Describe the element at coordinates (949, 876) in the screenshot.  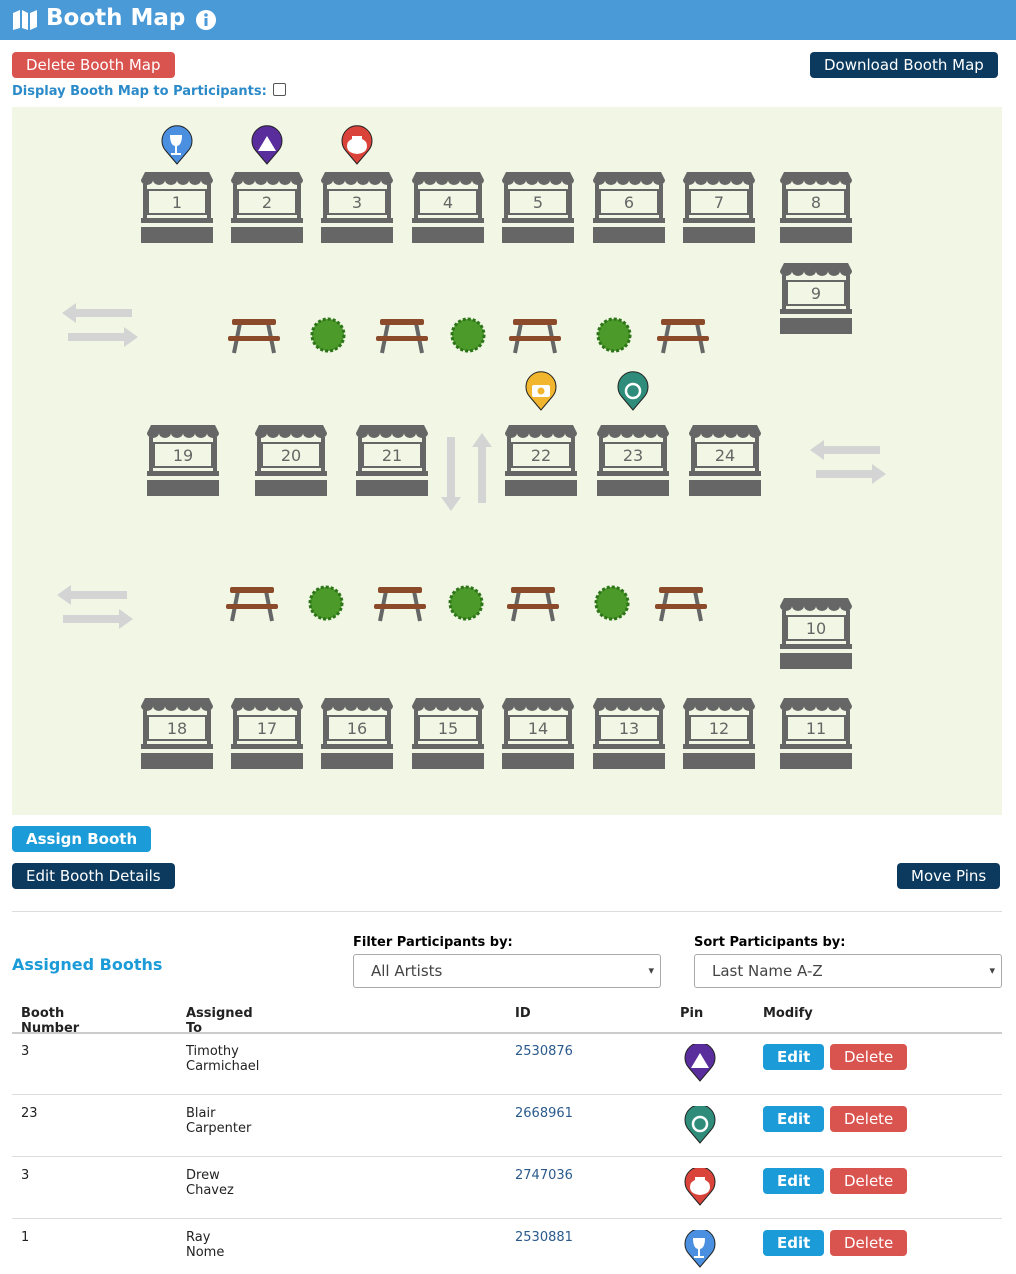
I see `move-pins-button: Move Pins` at that location.